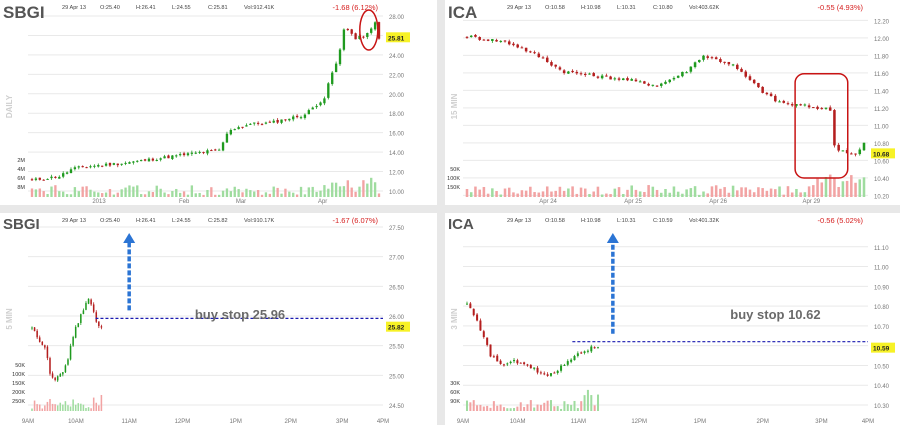  What do you see at coordinates (718, 202) in the screenshot?
I see `x-tick-label: Apr 26` at bounding box center [718, 202].